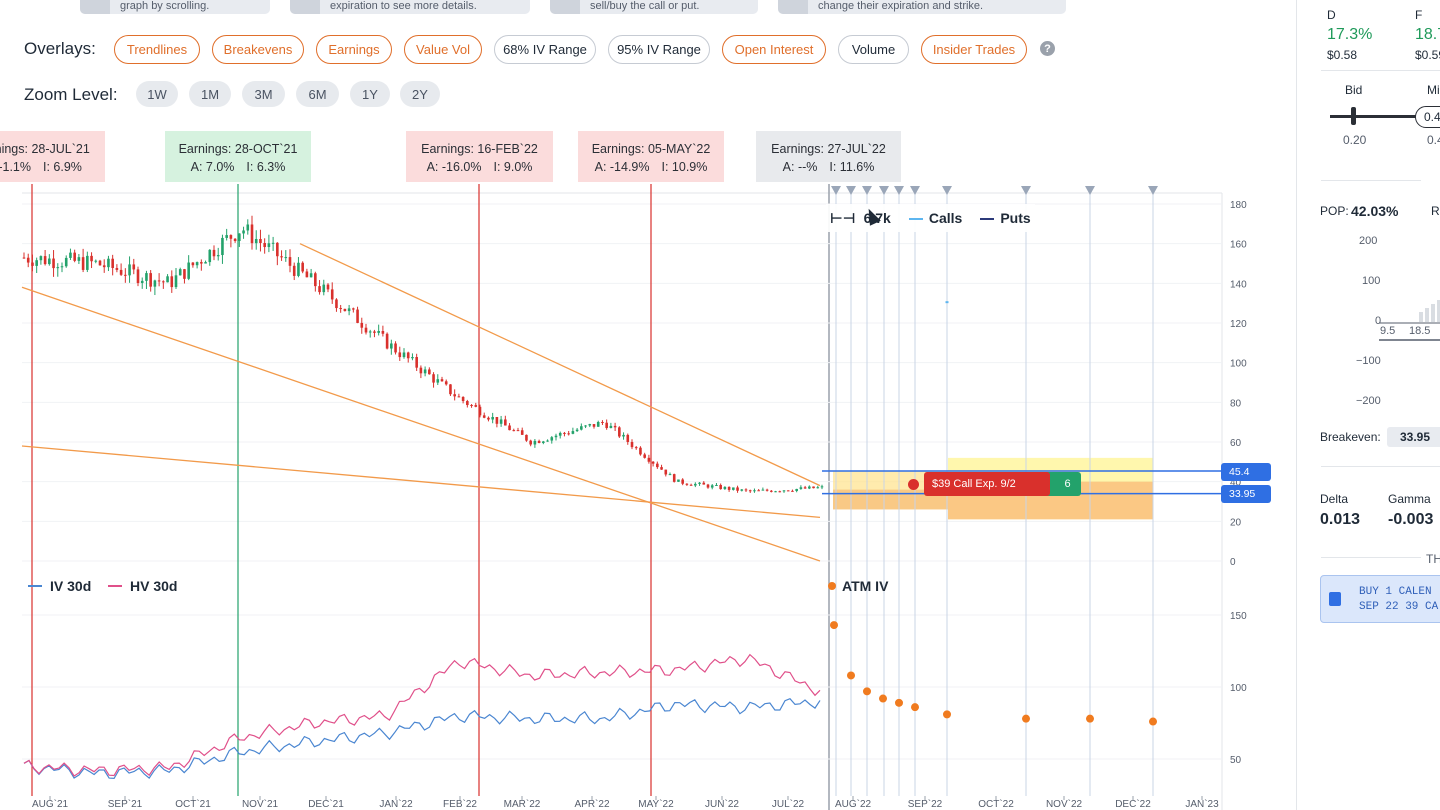 This screenshot has height=810, width=1440. What do you see at coordinates (157, 49) in the screenshot?
I see `overlay-trendlines-button: Trendlines` at bounding box center [157, 49].